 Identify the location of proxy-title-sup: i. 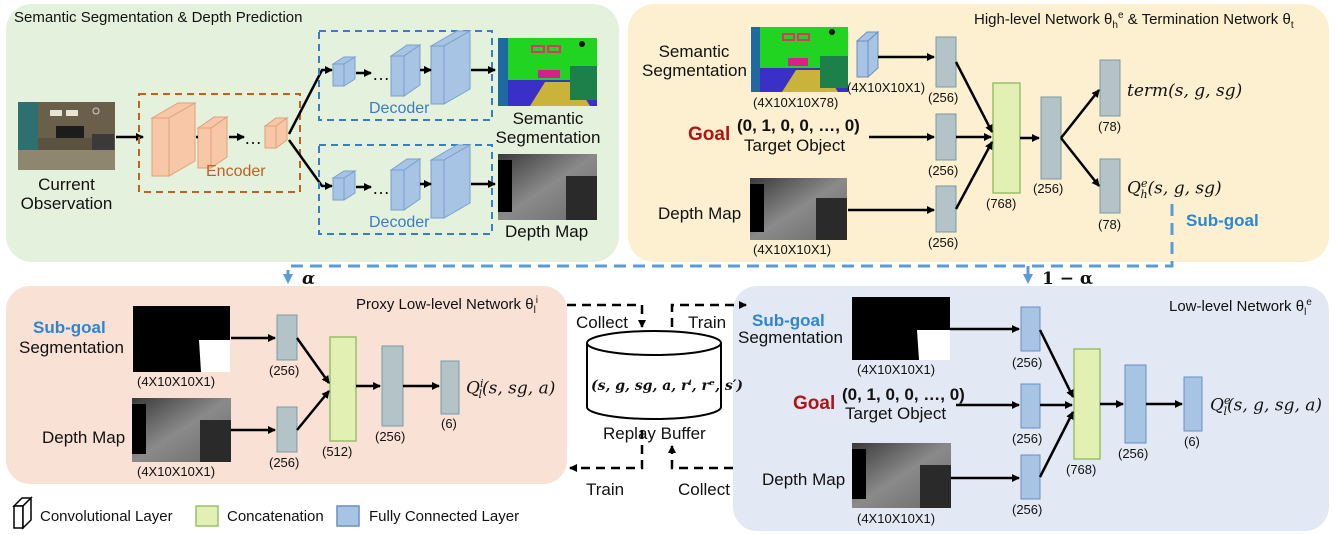
(537, 300).